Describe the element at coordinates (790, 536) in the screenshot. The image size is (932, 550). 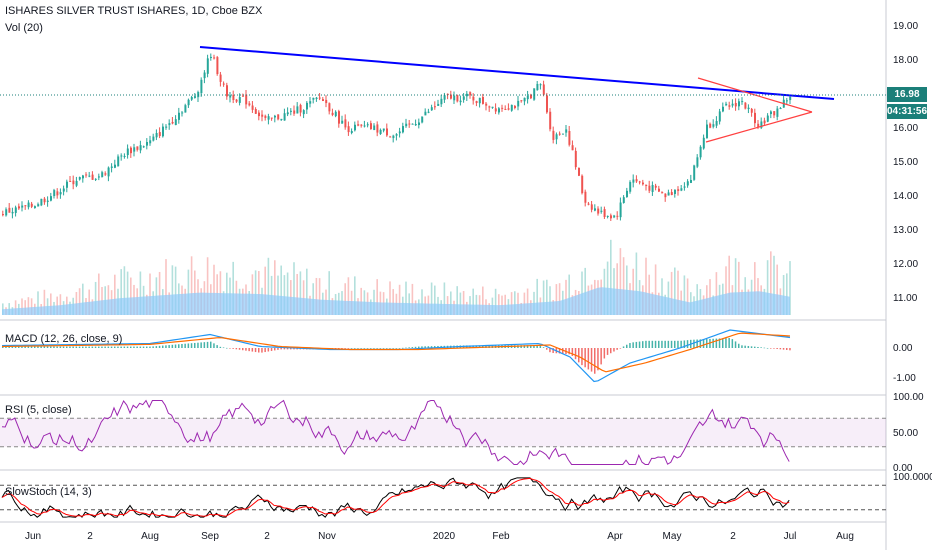
I see `time-tick-label: Jul` at that location.